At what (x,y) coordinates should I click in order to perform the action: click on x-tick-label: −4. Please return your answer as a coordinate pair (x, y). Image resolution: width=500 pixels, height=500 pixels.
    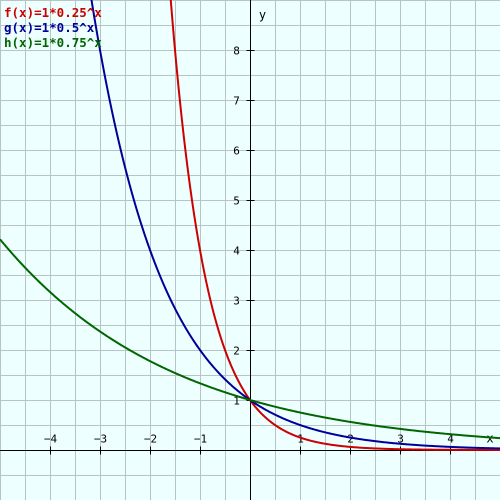
    Looking at the image, I should click on (51, 439).